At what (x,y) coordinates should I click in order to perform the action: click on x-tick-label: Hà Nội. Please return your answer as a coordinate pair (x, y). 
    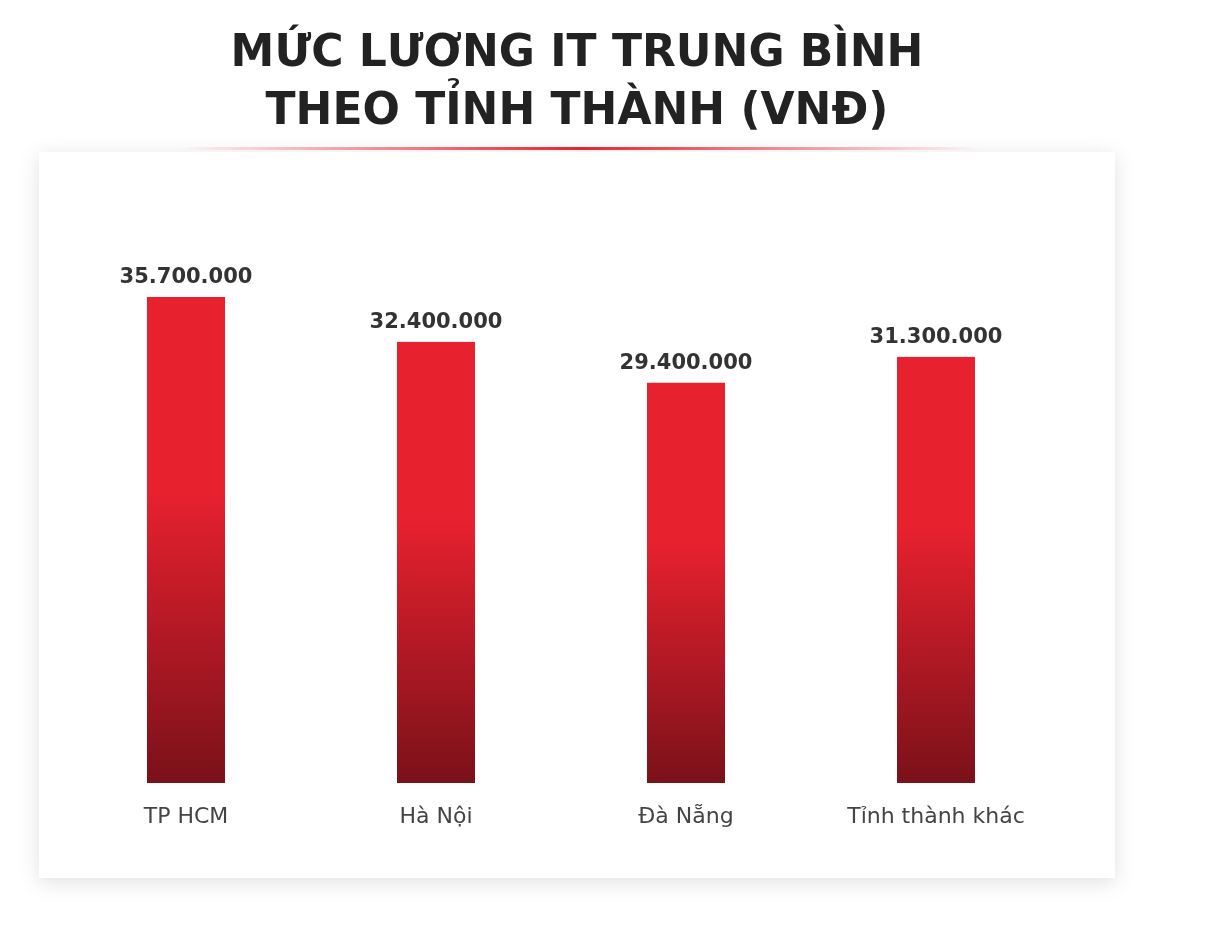
    Looking at the image, I should click on (436, 815).